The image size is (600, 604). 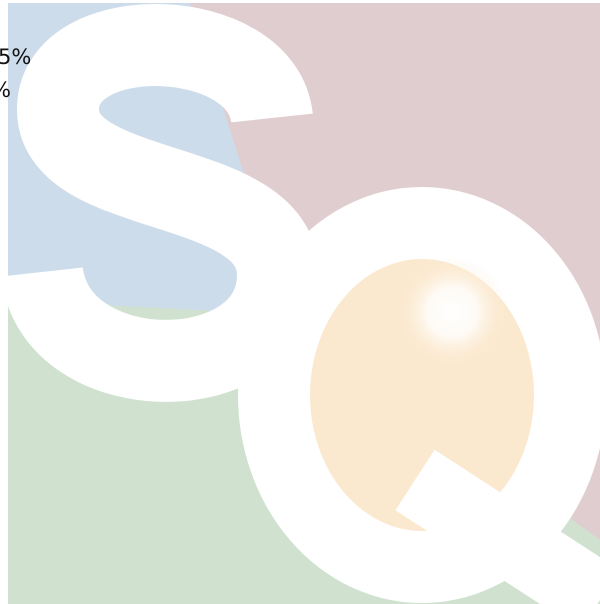 What do you see at coordinates (15, 57) in the screenshot?
I see `caption-text: 5%` at bounding box center [15, 57].